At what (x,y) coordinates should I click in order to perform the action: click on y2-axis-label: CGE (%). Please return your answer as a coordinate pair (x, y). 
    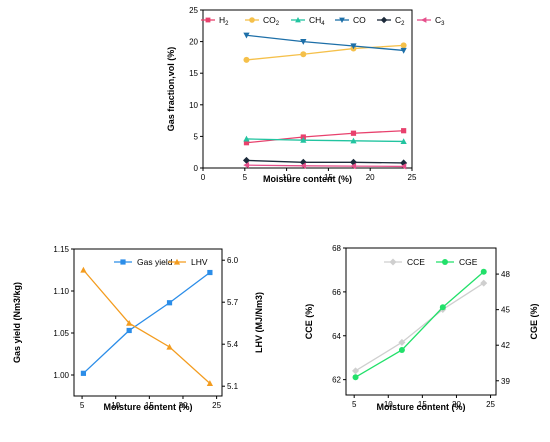
    Looking at the image, I should click on (534, 321).